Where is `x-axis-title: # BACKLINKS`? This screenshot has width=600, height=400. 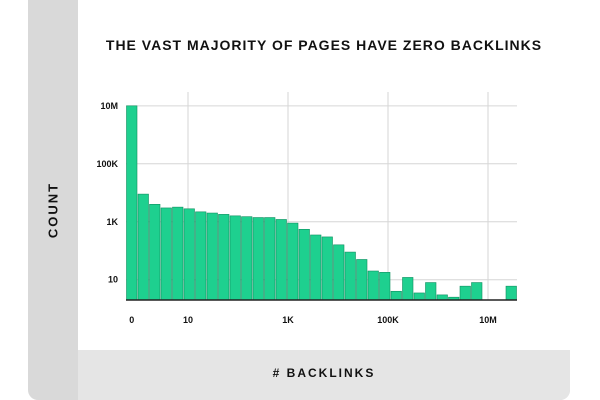 x-axis-title: # BACKLINKS is located at coordinates (324, 373).